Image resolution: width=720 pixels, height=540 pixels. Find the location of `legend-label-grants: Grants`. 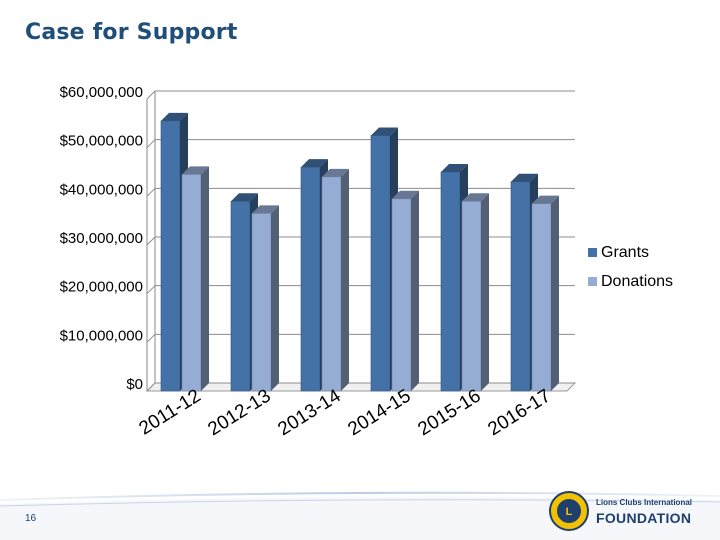

legend-label-grants: Grants is located at coordinates (625, 252).